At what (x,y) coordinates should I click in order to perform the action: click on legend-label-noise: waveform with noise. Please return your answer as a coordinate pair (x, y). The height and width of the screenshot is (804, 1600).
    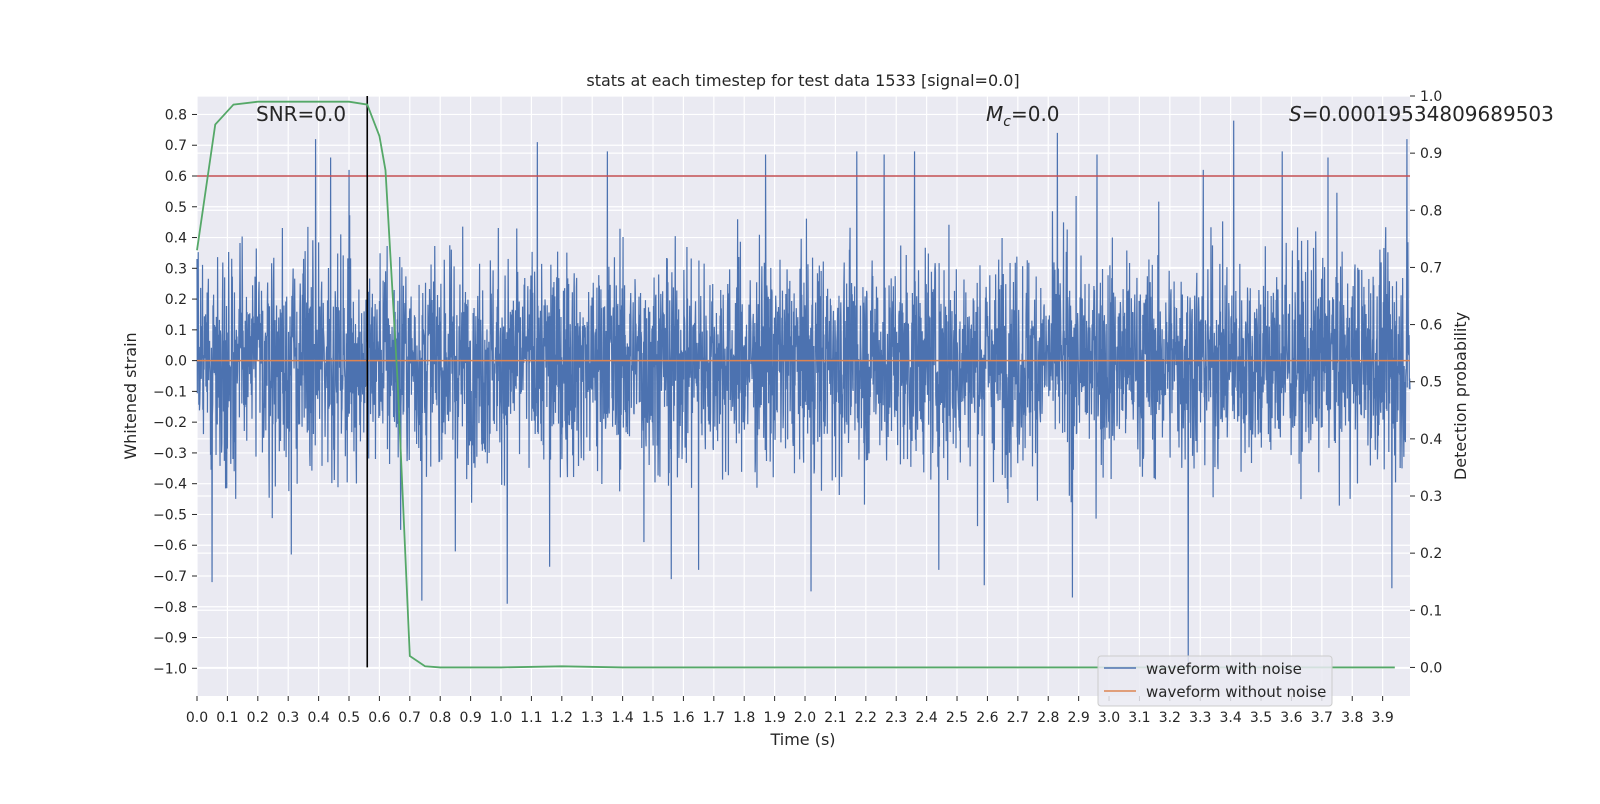
    Looking at the image, I should click on (1224, 669).